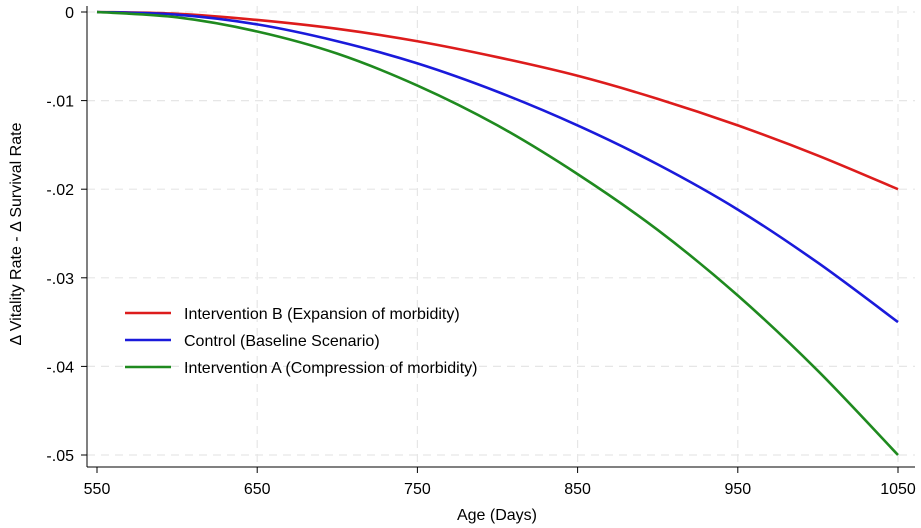 The height and width of the screenshot is (528, 921). Describe the element at coordinates (737, 489) in the screenshot. I see `x-tick-label: 950` at that location.